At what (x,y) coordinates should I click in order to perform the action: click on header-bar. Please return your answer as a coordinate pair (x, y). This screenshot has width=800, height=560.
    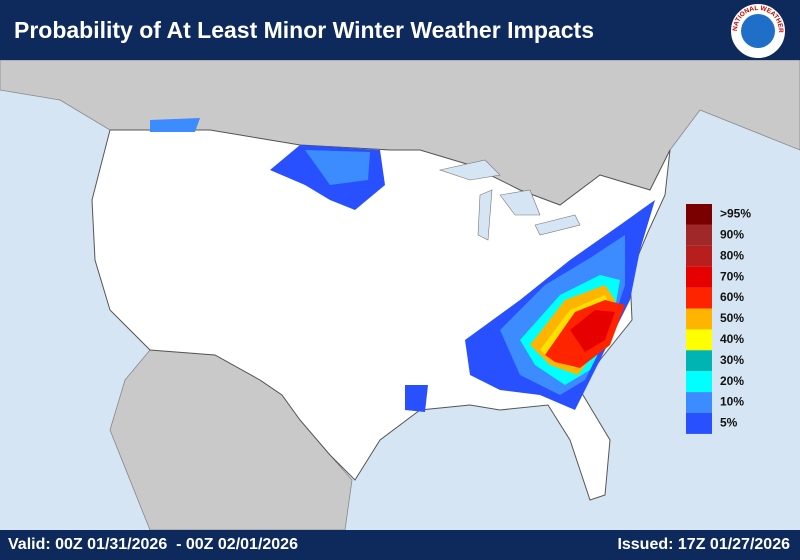
    Looking at the image, I should click on (400, 30).